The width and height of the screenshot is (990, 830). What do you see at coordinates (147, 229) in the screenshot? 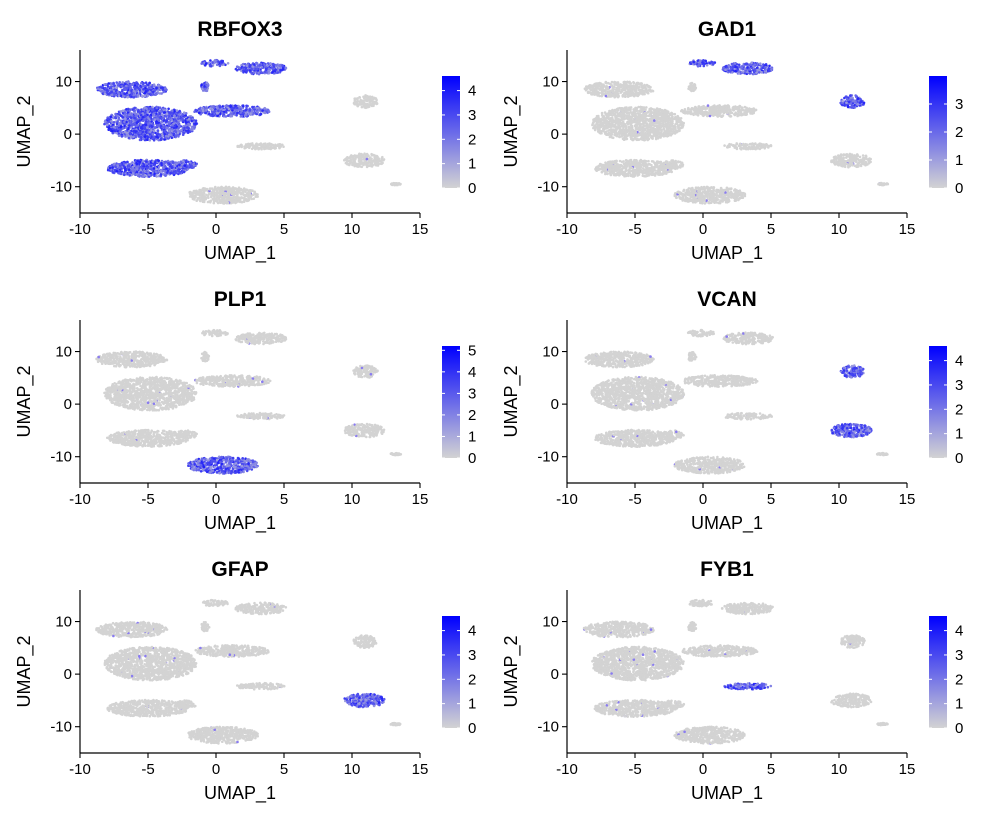
I see `x-tick-label: -5` at bounding box center [147, 229].